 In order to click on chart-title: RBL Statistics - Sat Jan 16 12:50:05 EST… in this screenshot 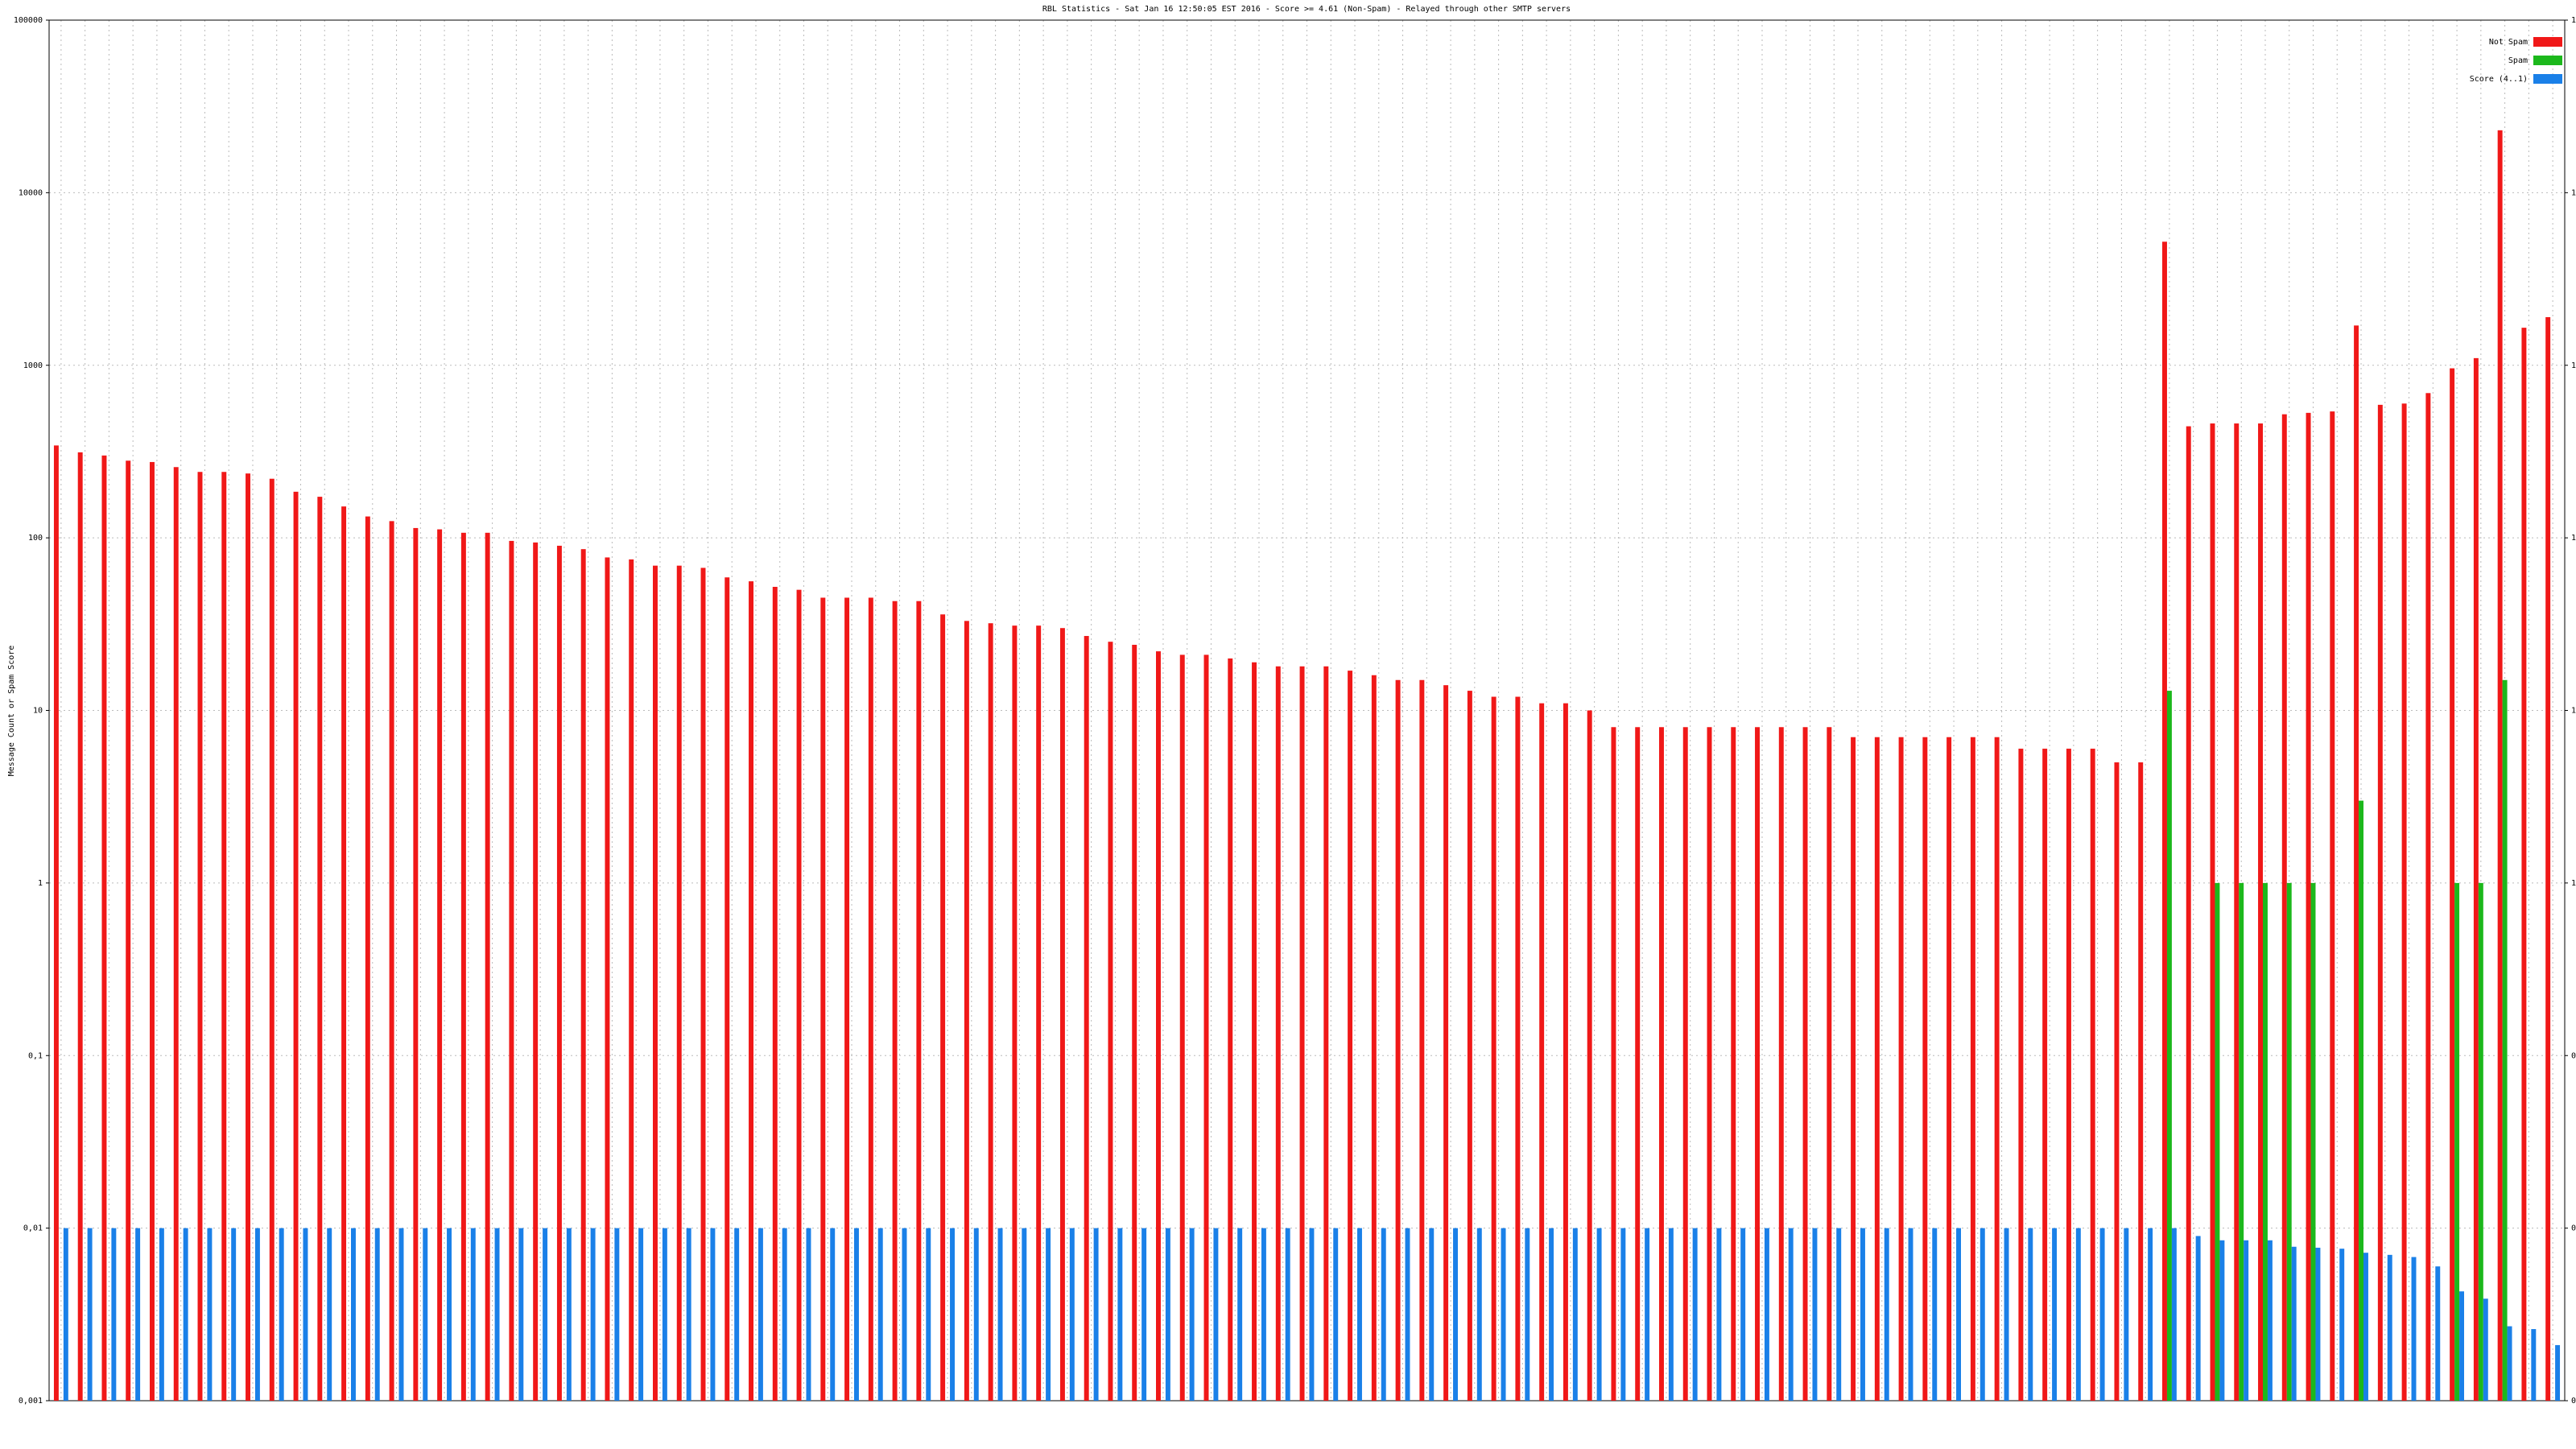, I will do `click(1306, 9)`.